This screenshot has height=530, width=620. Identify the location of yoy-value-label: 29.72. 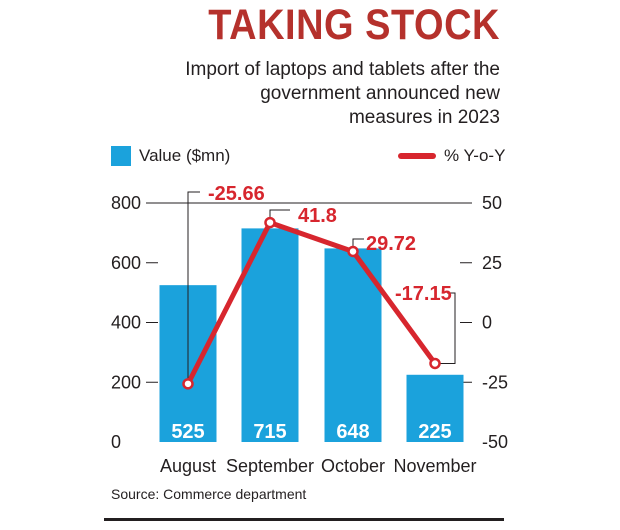
(391, 244).